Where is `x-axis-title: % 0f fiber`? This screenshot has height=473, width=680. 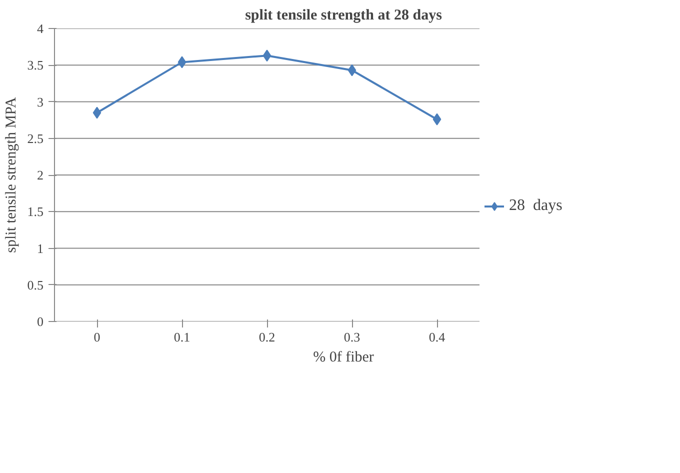 x-axis-title: % 0f fiber is located at coordinates (343, 358).